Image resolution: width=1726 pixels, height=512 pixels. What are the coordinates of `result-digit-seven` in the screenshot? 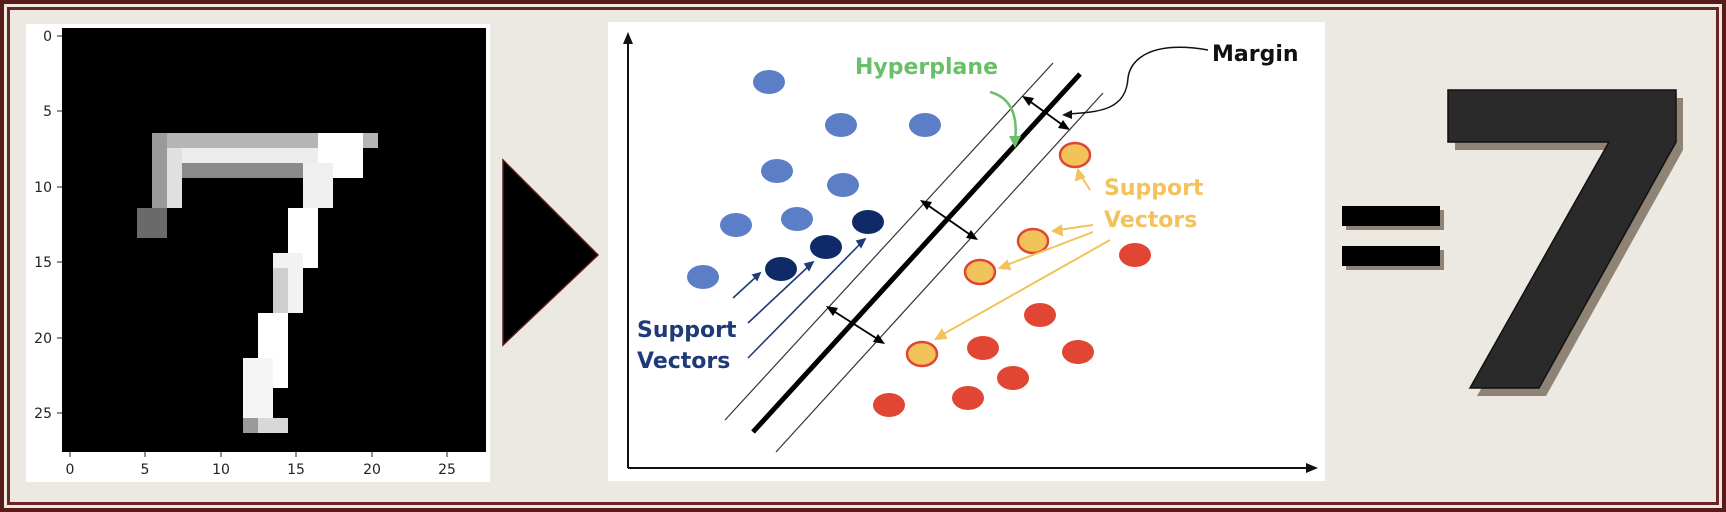 It's located at (1565, 242).